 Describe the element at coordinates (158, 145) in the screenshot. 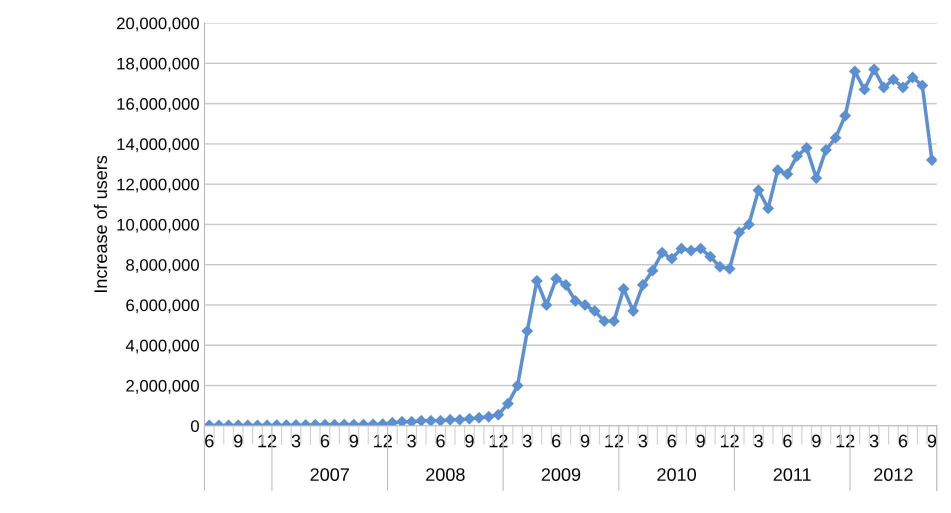

I see `y-tick-label: 14,000,000` at that location.